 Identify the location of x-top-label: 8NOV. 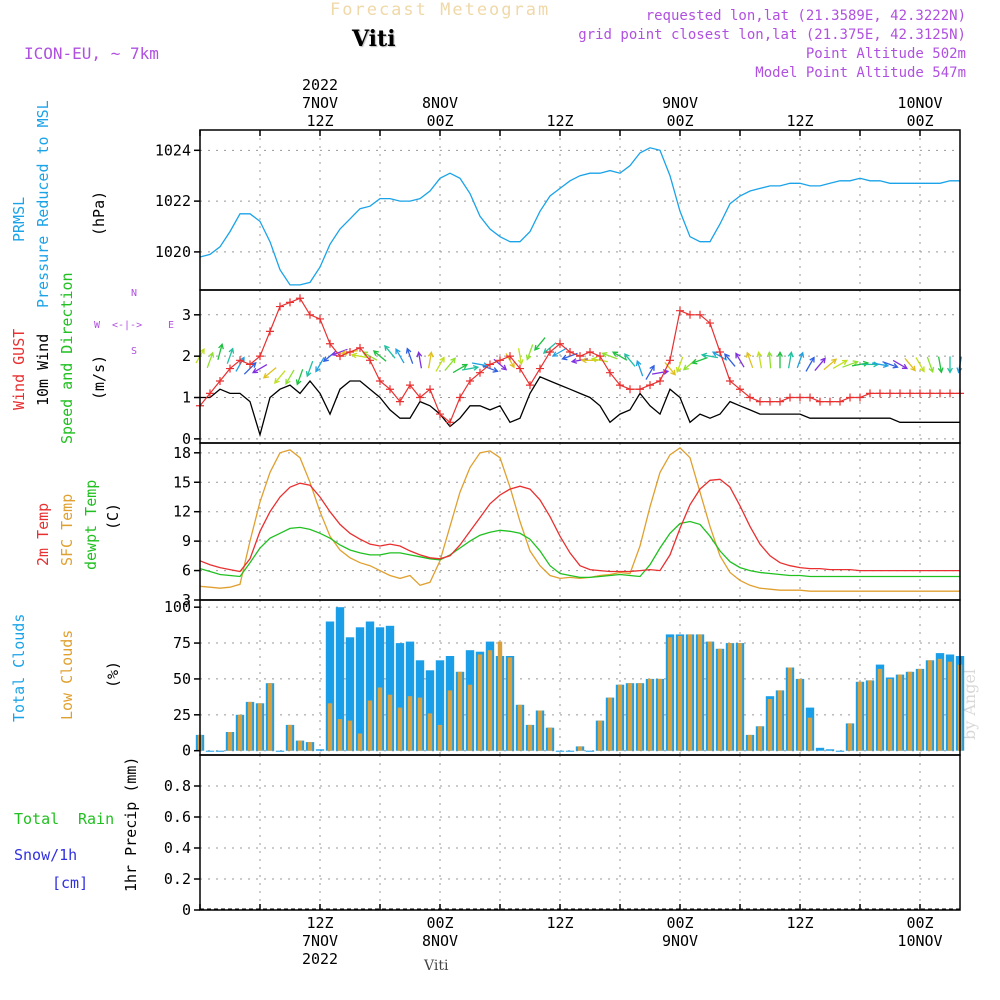
(440, 103).